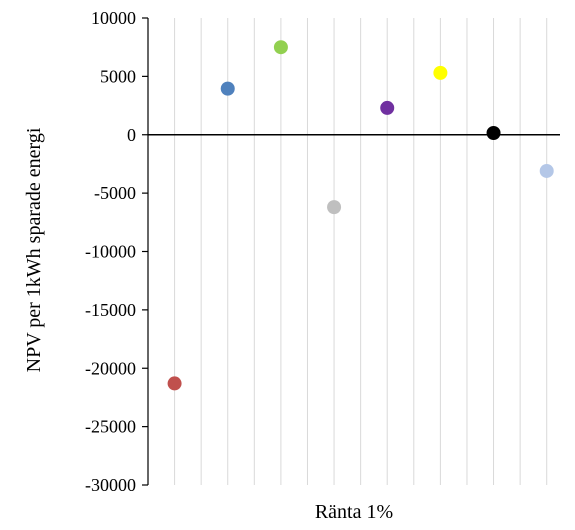 This screenshot has height=530, width=575. What do you see at coordinates (115, 193) in the screenshot?
I see `y-tick-label: -5000` at bounding box center [115, 193].